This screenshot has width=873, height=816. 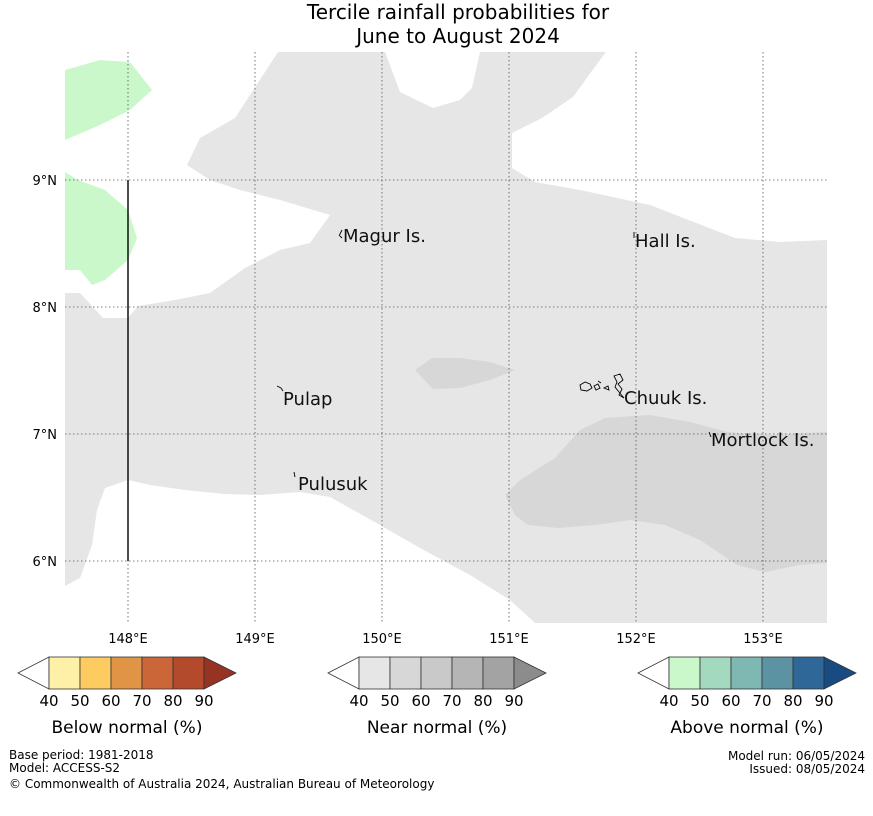 What do you see at coordinates (792, 701) in the screenshot?
I see `above-tick-80: 80` at bounding box center [792, 701].